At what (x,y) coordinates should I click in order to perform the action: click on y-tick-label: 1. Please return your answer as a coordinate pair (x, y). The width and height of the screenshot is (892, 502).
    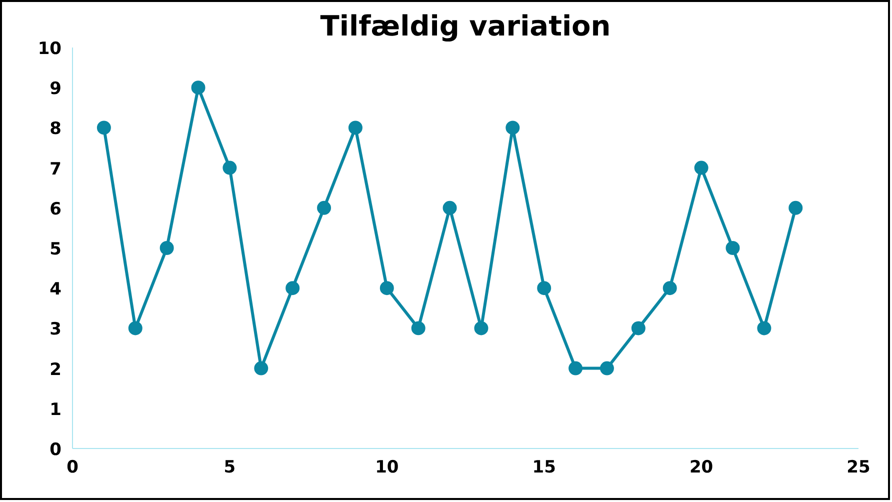
    Looking at the image, I should click on (56, 410).